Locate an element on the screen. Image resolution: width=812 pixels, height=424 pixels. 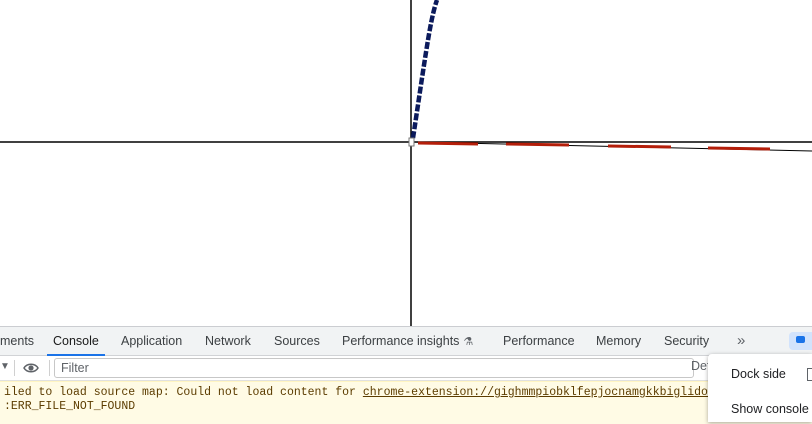
blue-dashed-curve is located at coordinates (425, 69).